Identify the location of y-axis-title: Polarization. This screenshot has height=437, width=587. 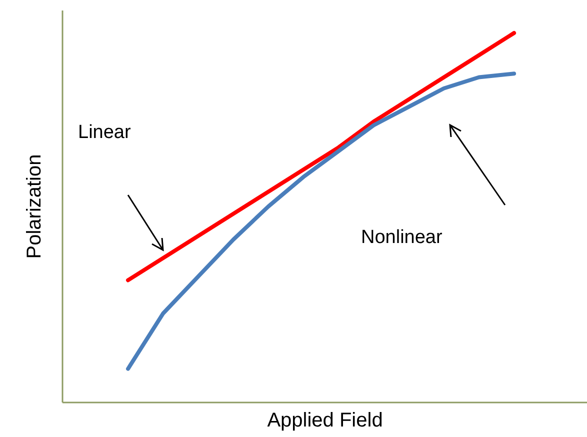
(35, 206).